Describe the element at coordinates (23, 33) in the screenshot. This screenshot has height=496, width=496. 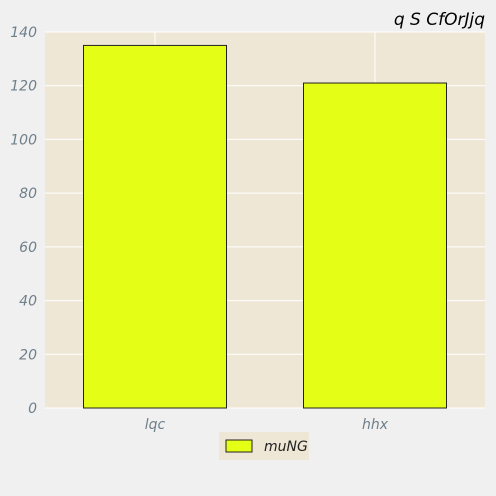
I see `y-tick-label: 140` at that location.